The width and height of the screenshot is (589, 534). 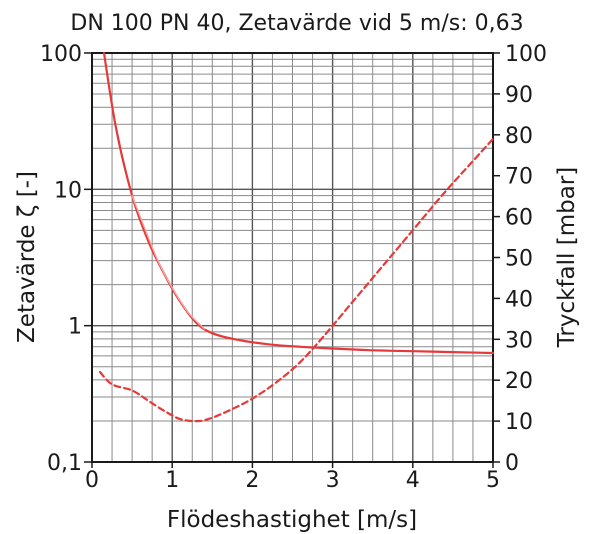 I want to click on x-axis-label: Flödeshastighet [m/s], so click(x=292, y=520).